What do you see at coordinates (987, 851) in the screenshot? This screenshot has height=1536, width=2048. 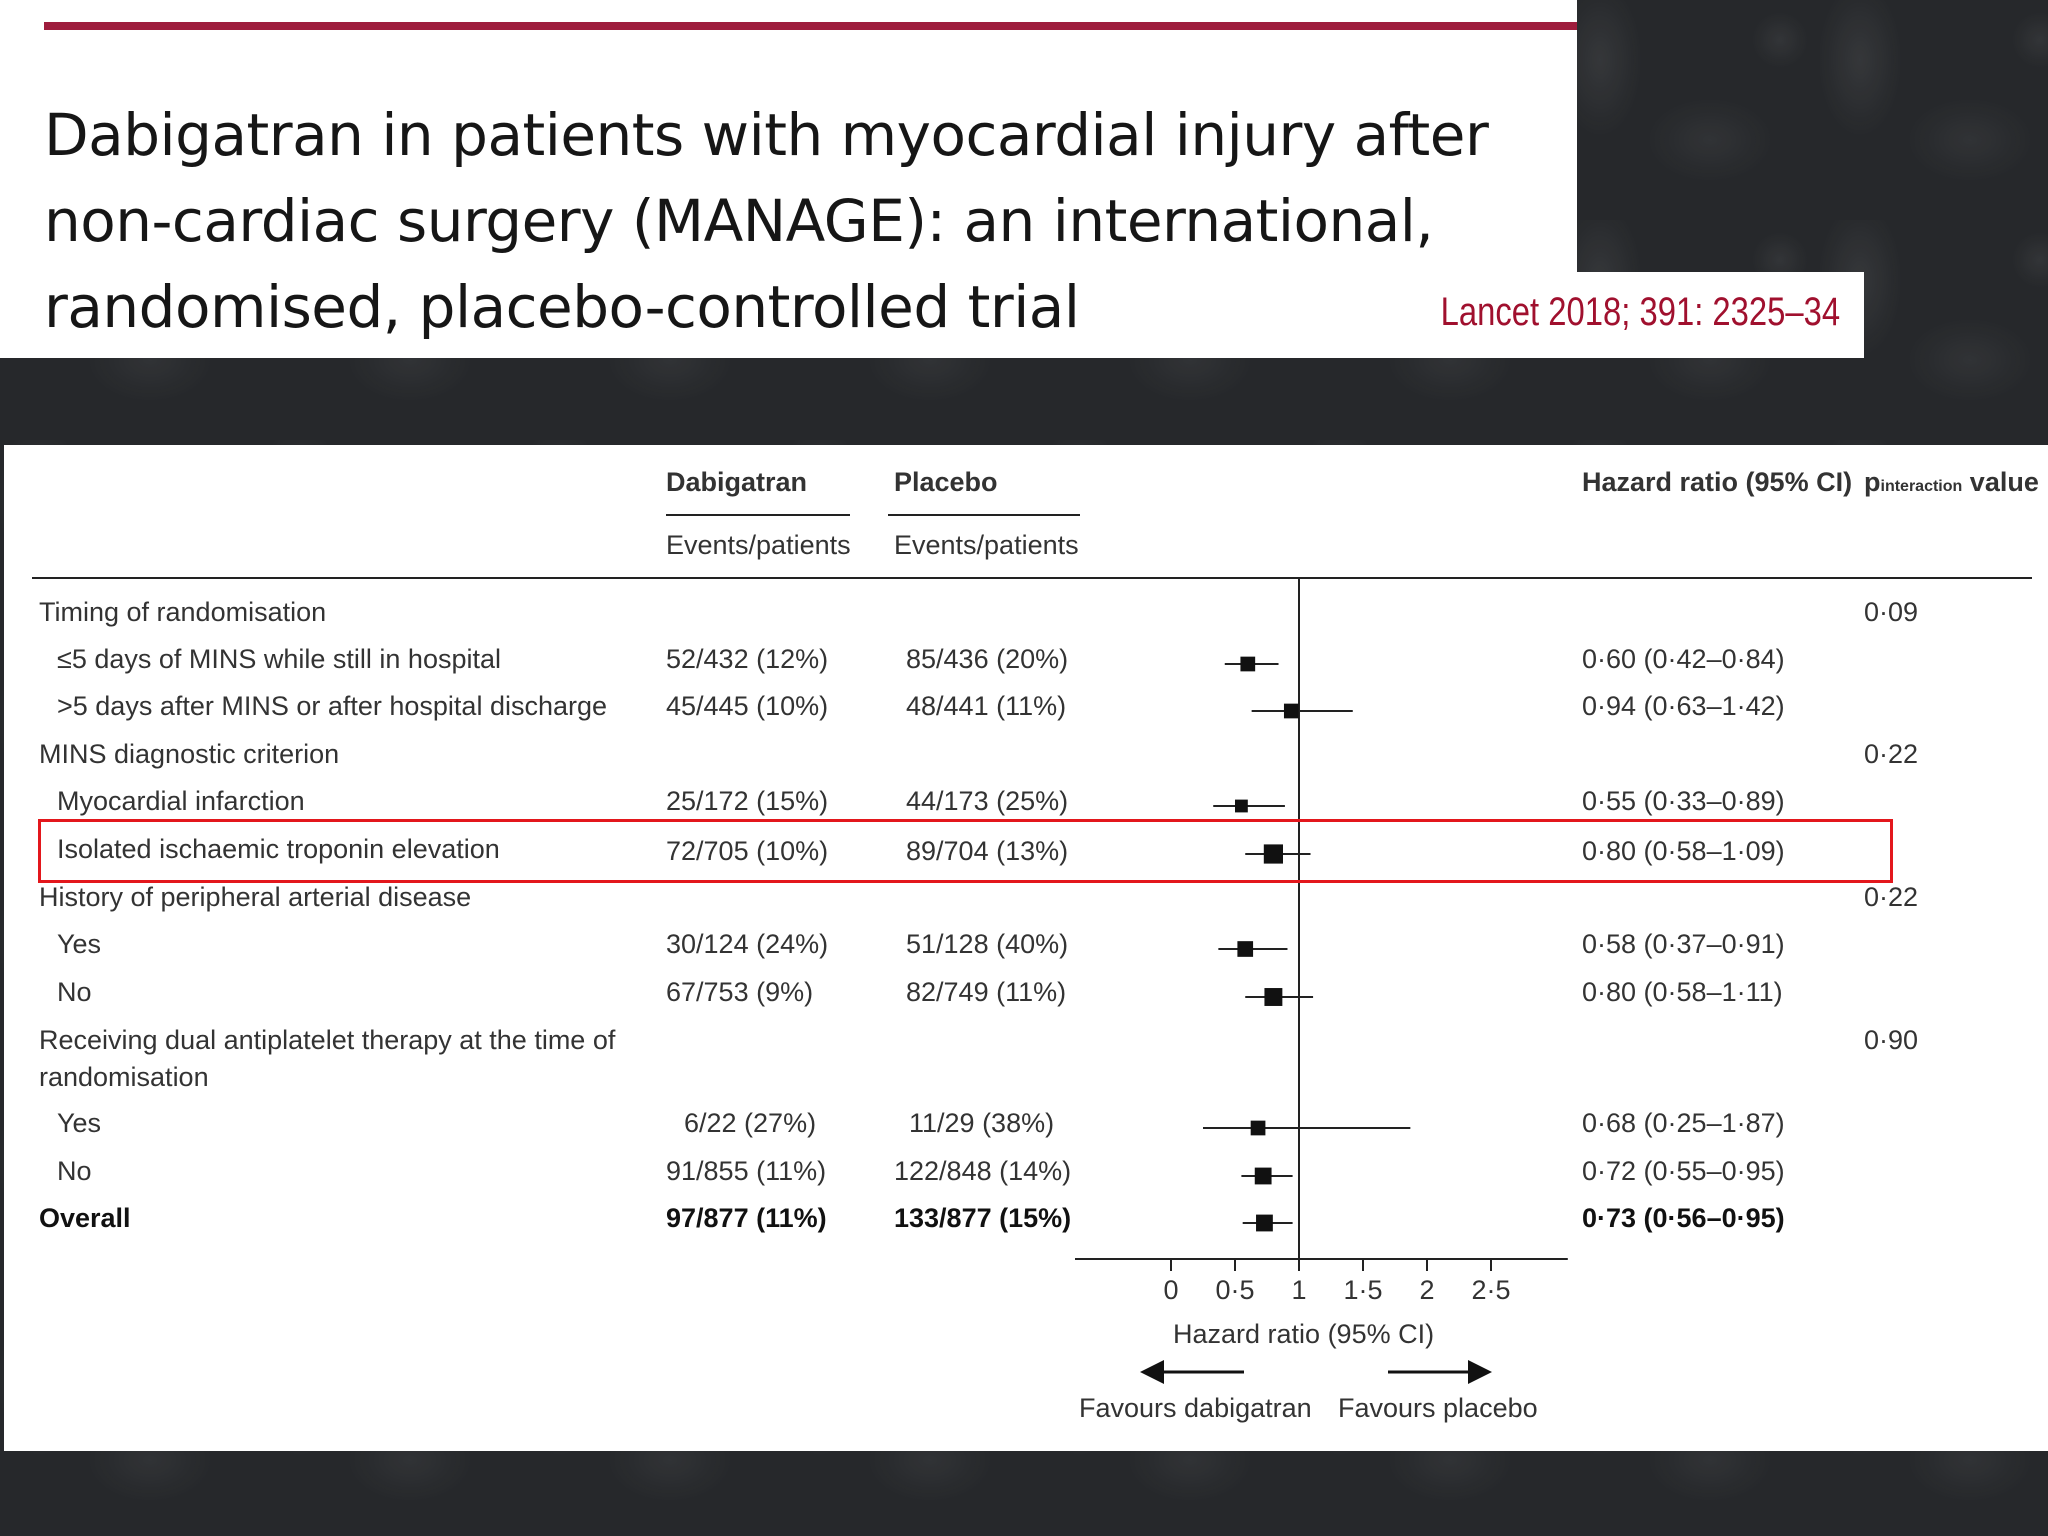 I see `cell-placebo: 89/704 (13%)` at bounding box center [987, 851].